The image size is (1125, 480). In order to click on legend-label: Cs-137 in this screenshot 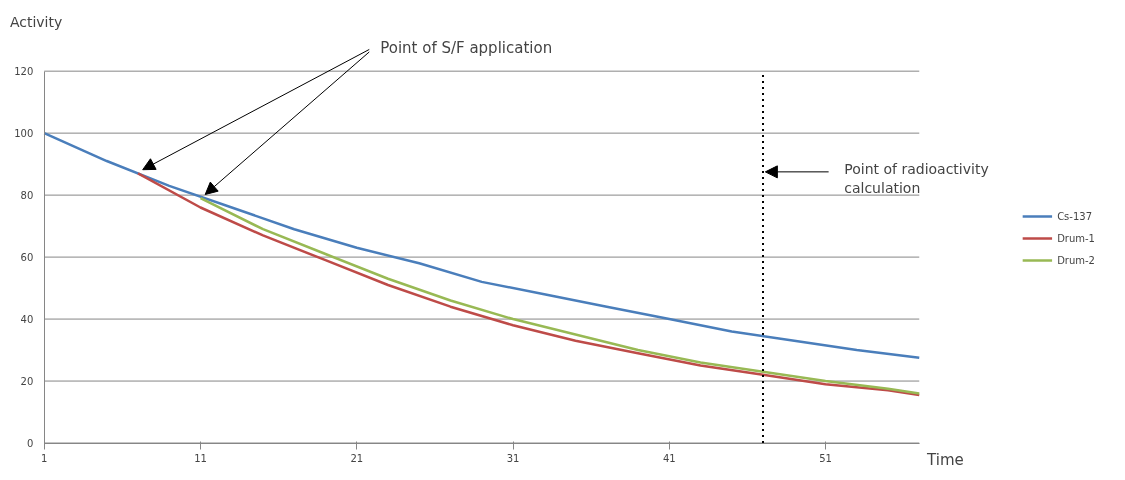, I will do `click(1075, 216)`.